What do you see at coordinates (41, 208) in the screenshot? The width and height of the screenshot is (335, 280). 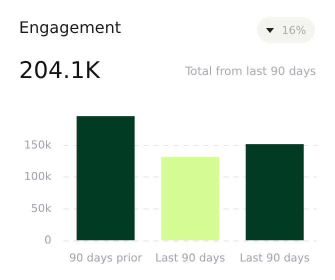 I see `y-tick-label: 50k` at bounding box center [41, 208].